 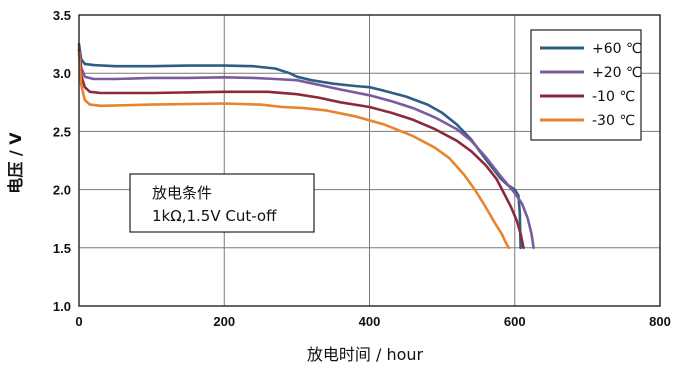 I want to click on x-tick-label-2: 400, so click(x=370, y=321).